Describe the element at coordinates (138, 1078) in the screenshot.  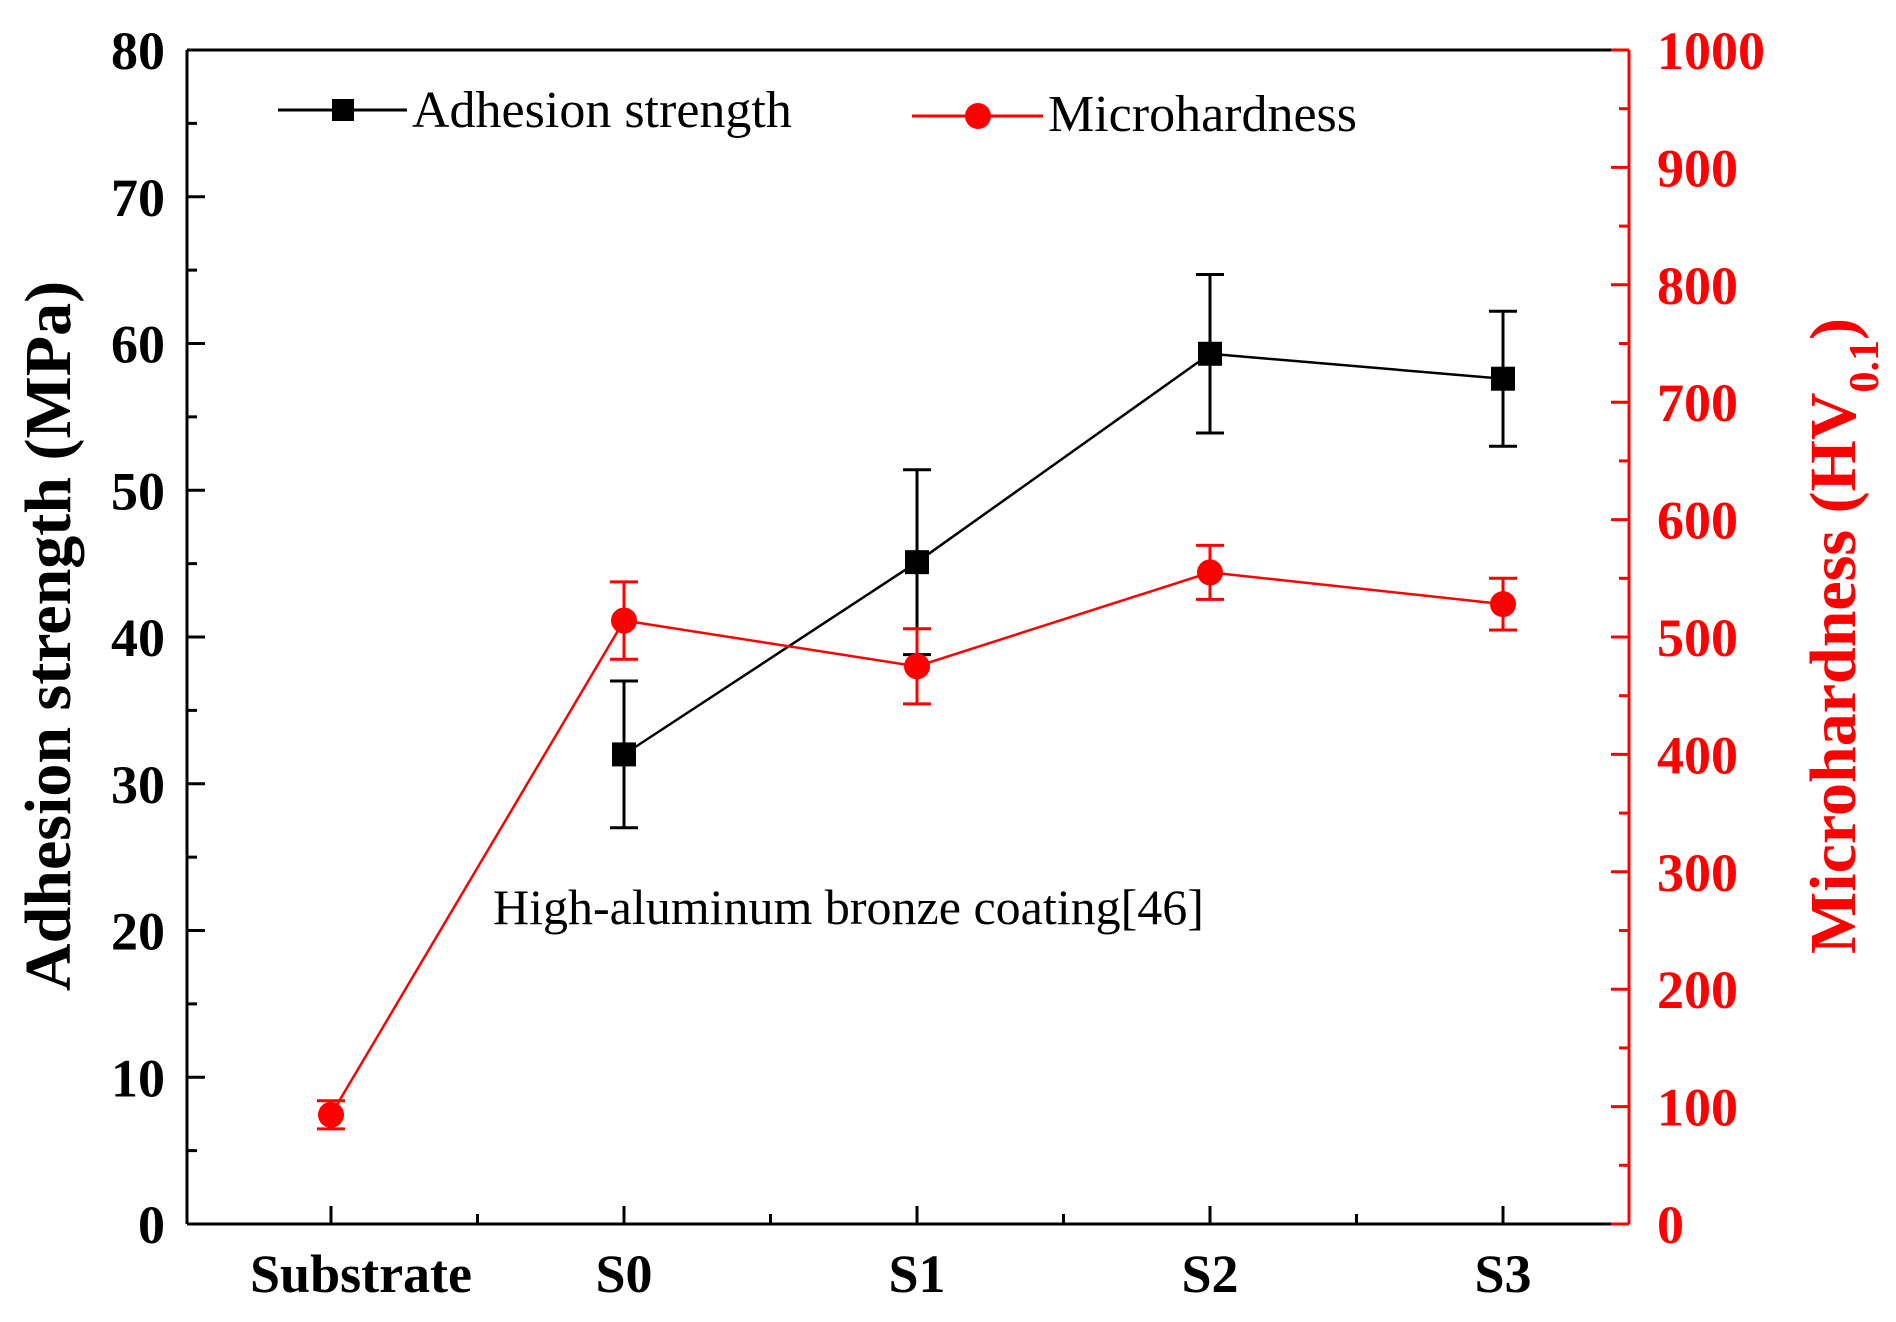
I see `left-tick-label: 10` at that location.